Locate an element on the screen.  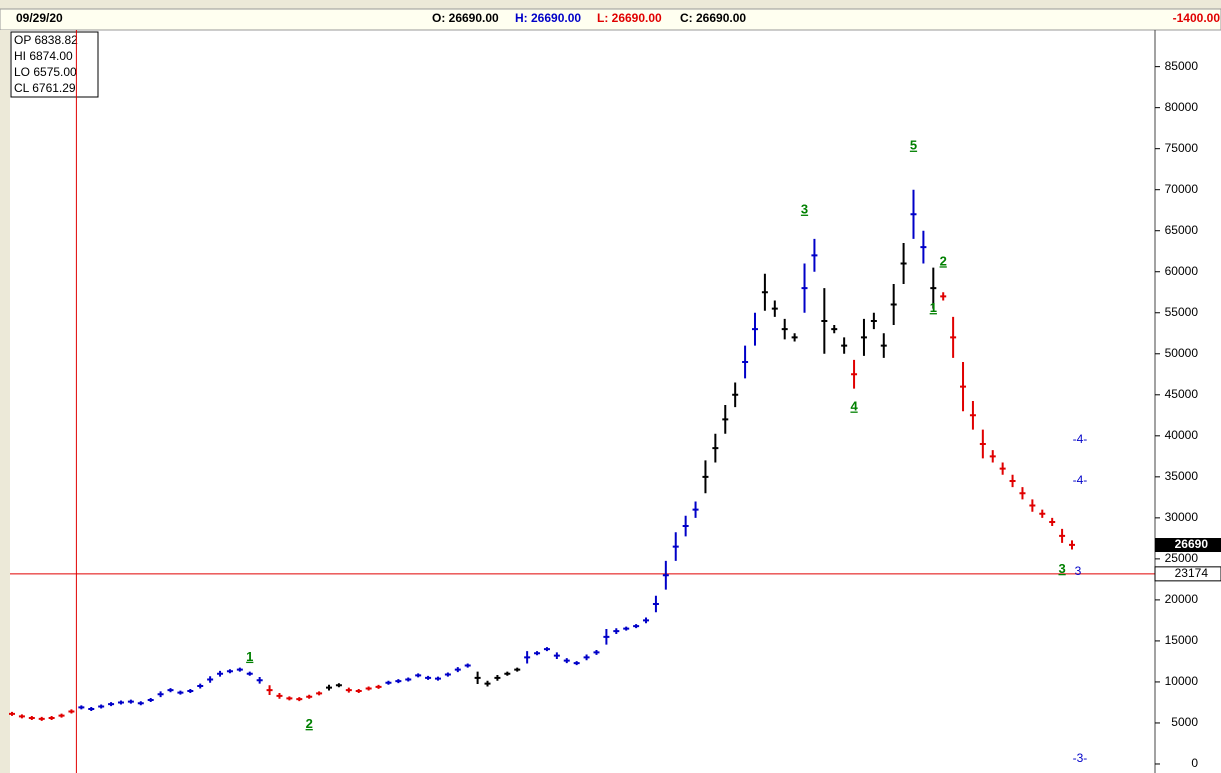
crosshair-label: 23174 is located at coordinates (1192, 573).